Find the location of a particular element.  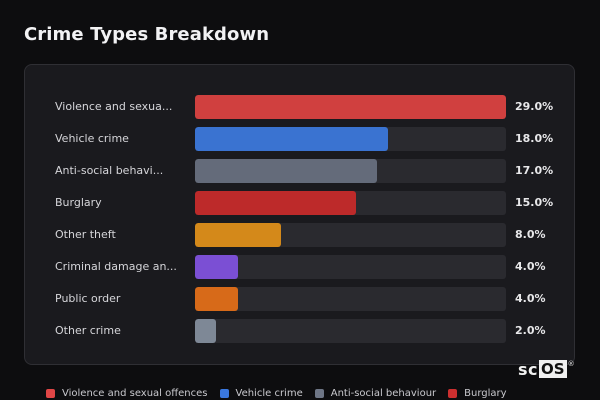

value-label: 15.0% is located at coordinates (534, 202).